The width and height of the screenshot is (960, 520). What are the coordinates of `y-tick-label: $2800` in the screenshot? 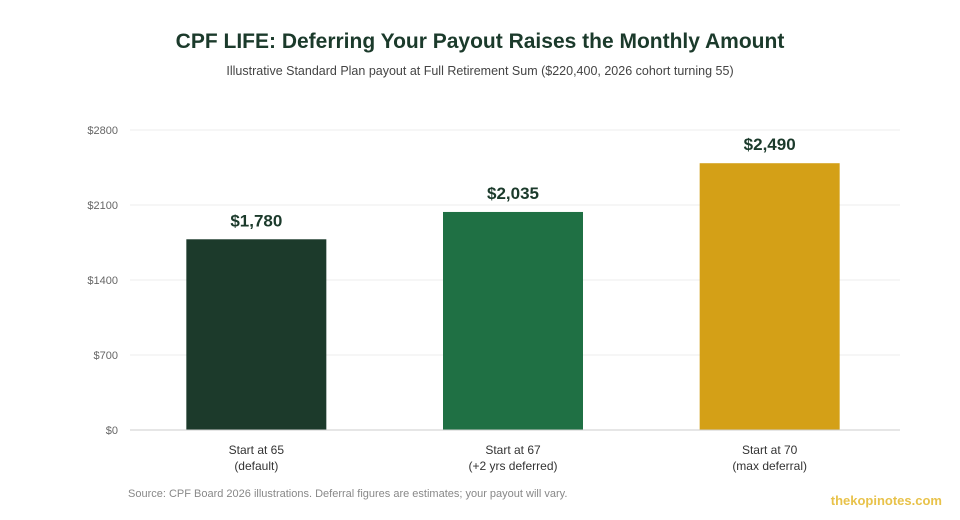 It's located at (102, 131).